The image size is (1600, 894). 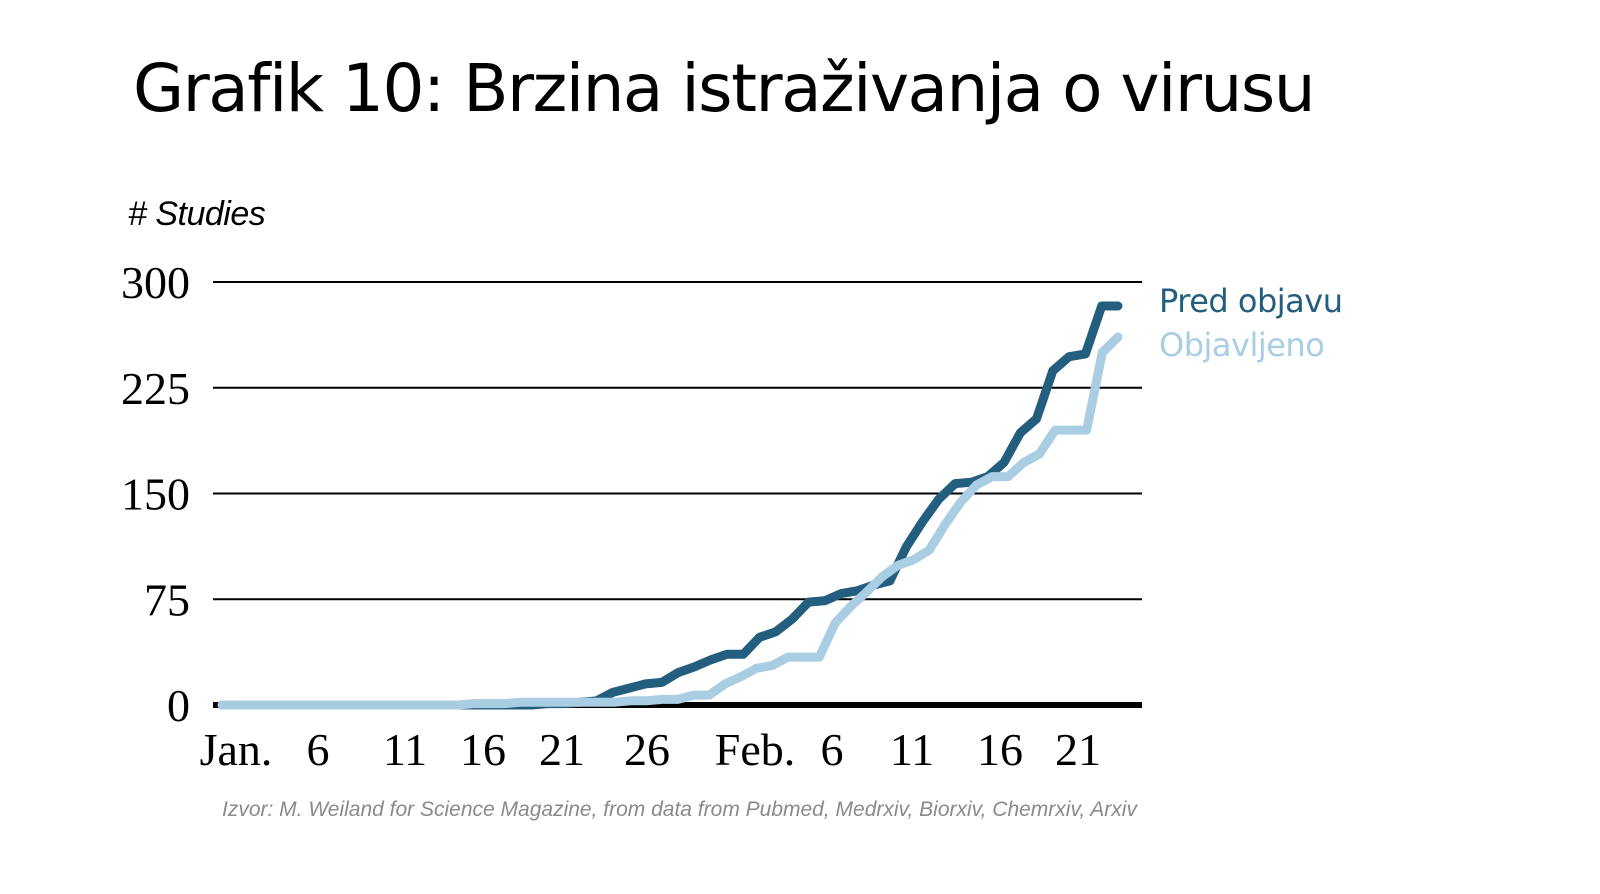 What do you see at coordinates (197, 214) in the screenshot?
I see `y-axis-title: # Studies` at bounding box center [197, 214].